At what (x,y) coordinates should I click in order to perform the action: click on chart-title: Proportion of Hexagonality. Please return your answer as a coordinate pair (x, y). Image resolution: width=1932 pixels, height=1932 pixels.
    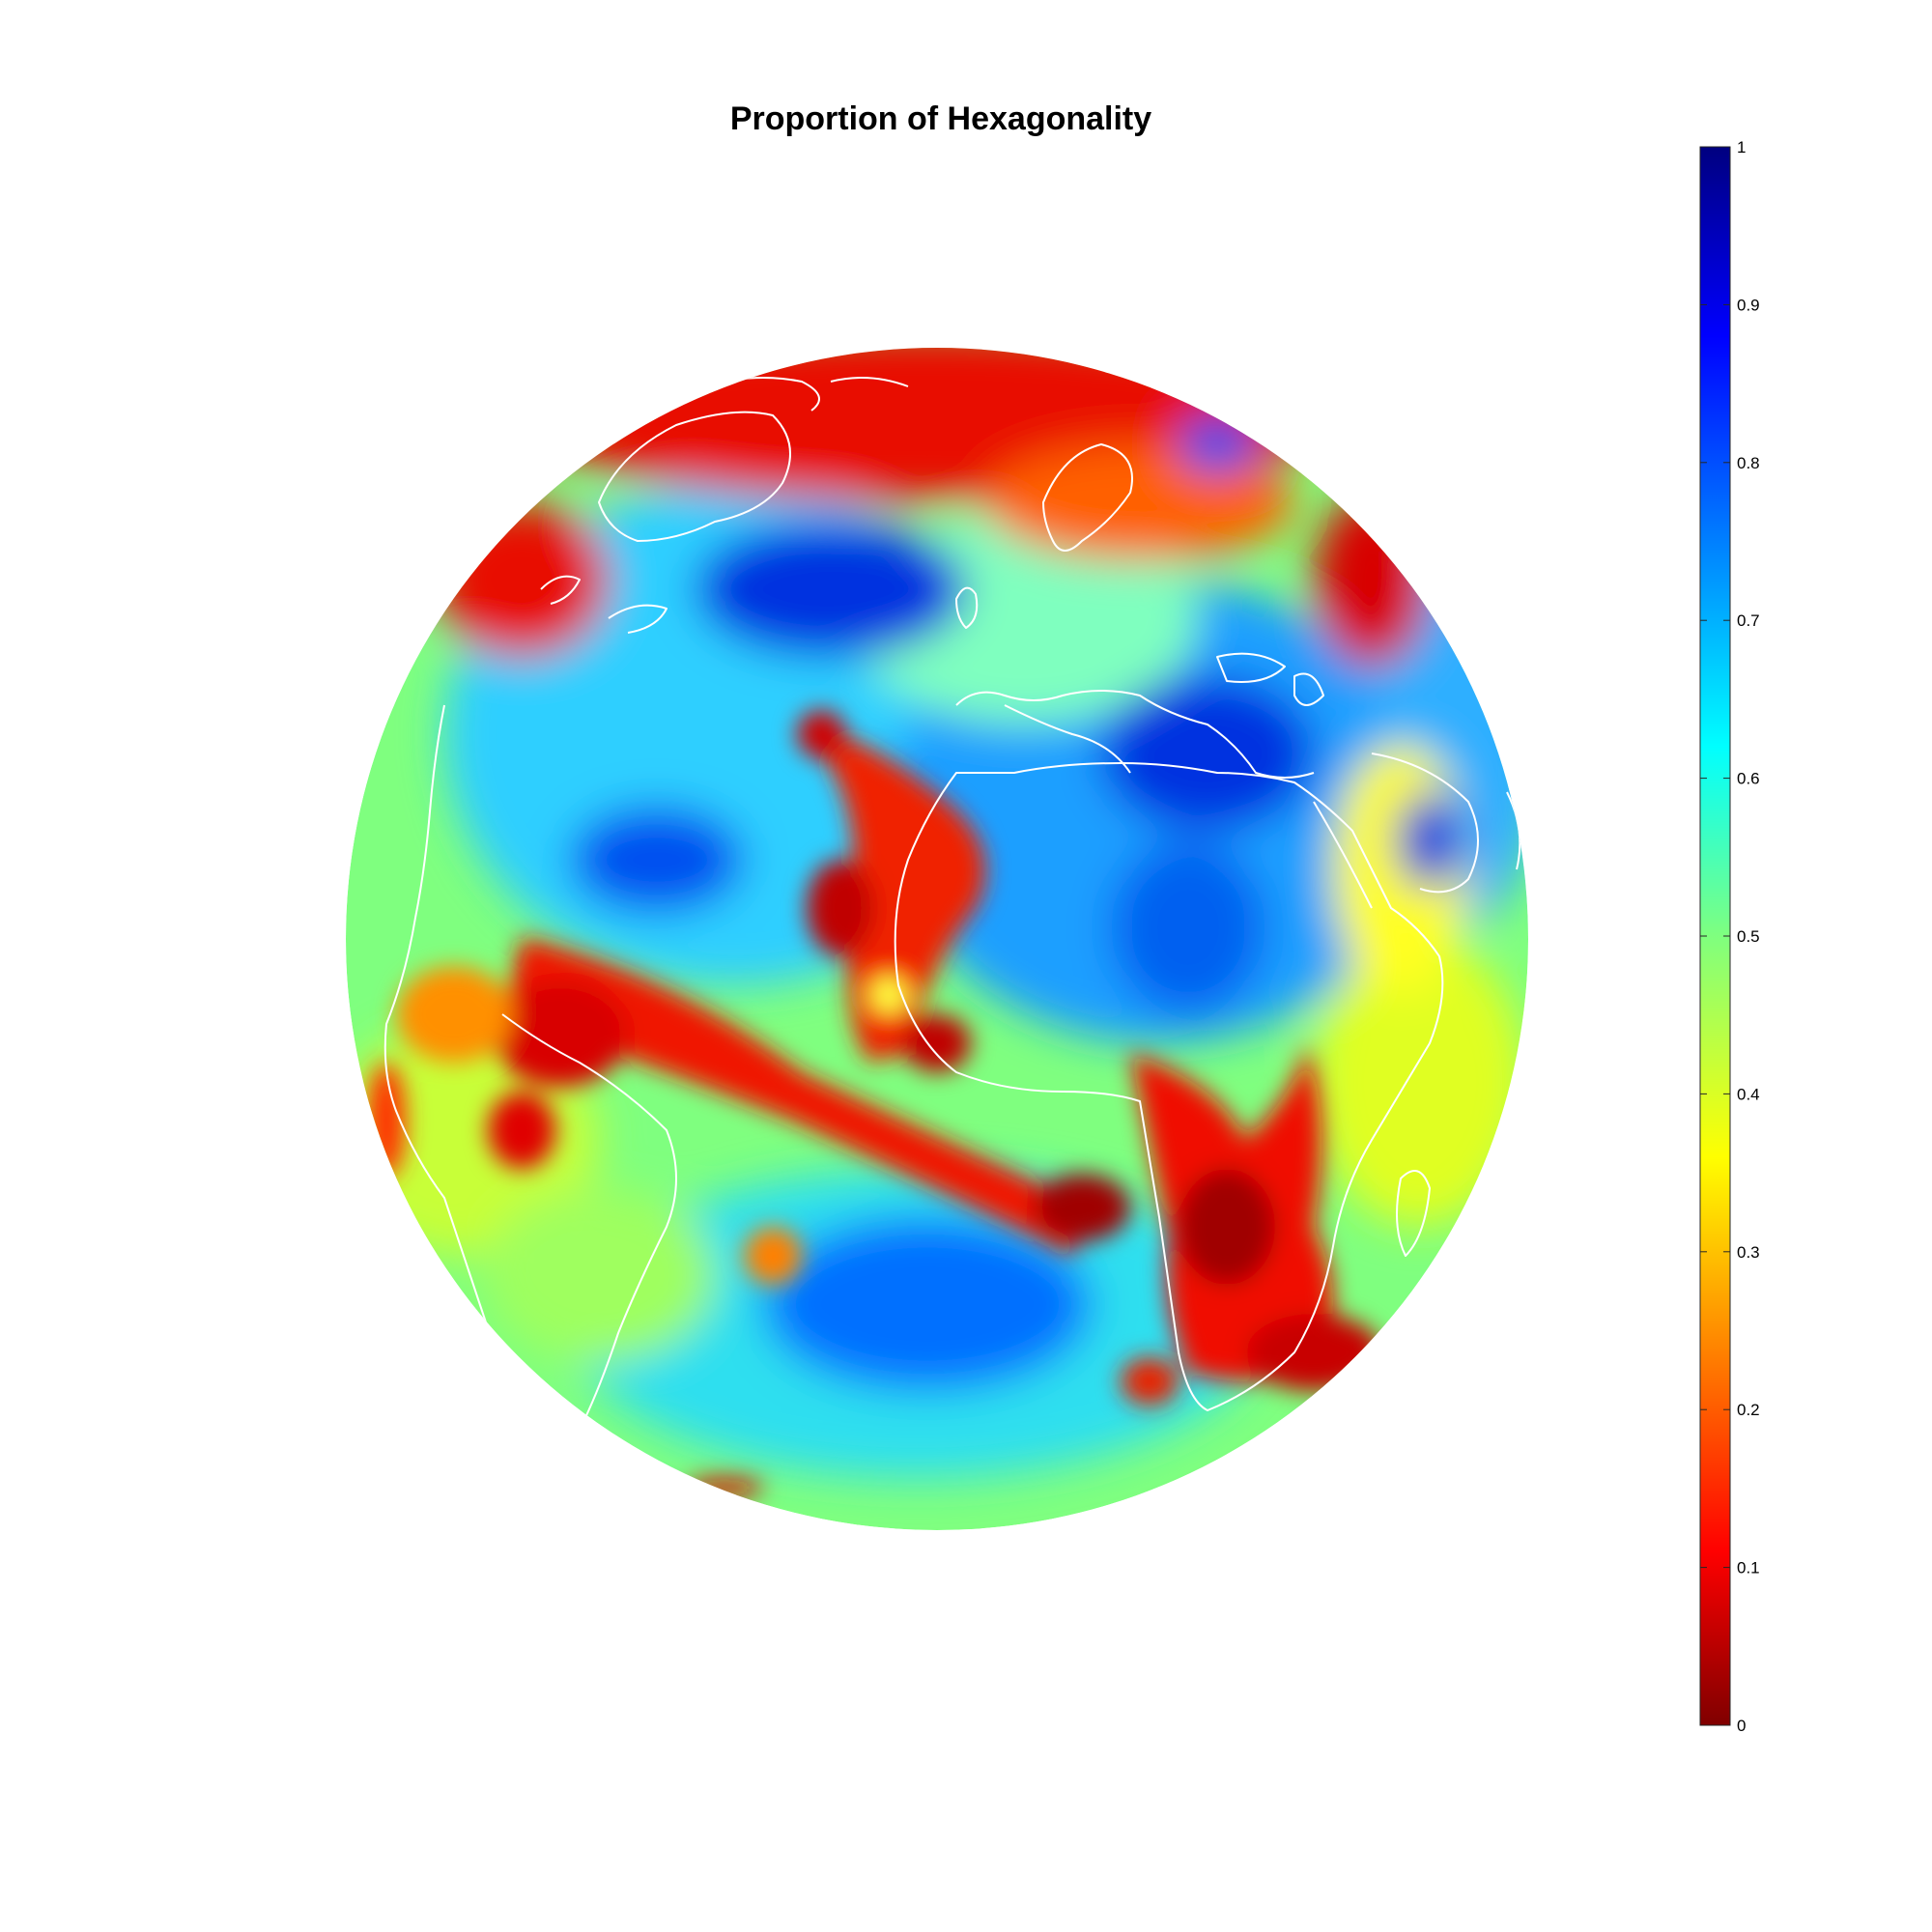
    Looking at the image, I should click on (940, 118).